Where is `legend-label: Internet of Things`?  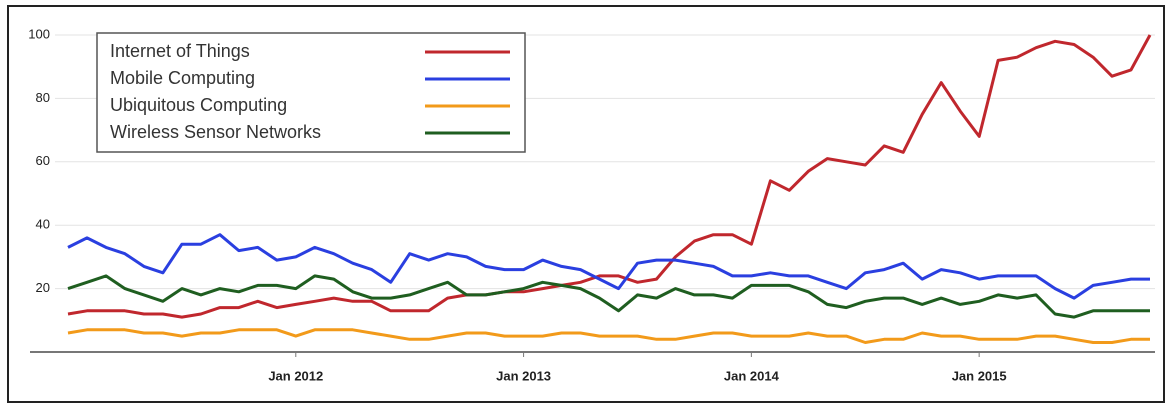 legend-label: Internet of Things is located at coordinates (180, 51).